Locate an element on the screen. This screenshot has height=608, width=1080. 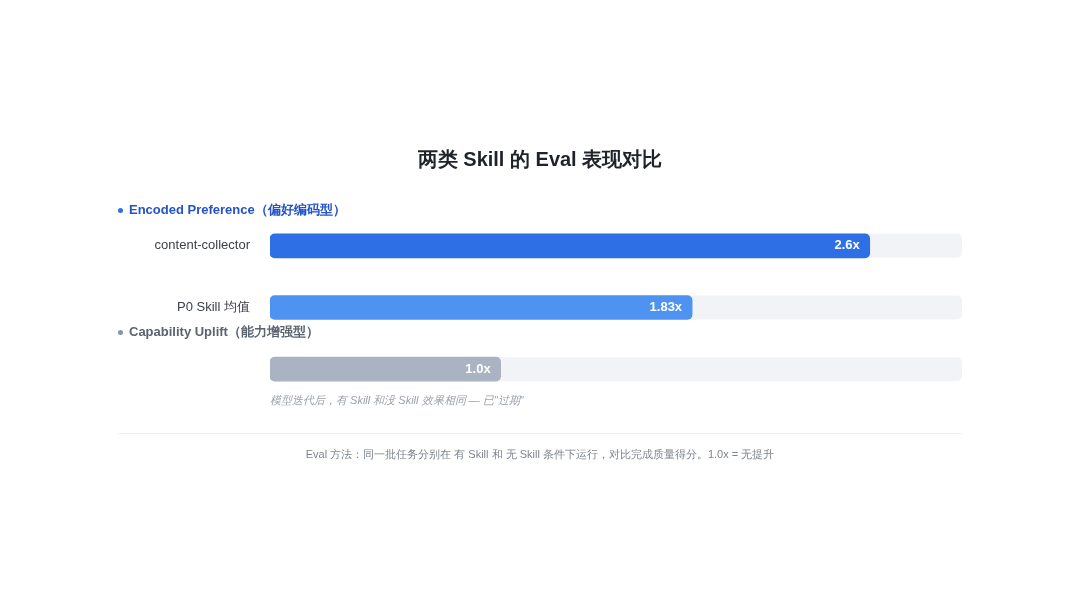
annotation: Encoded Preference（偏好编码型） is located at coordinates (237, 209).